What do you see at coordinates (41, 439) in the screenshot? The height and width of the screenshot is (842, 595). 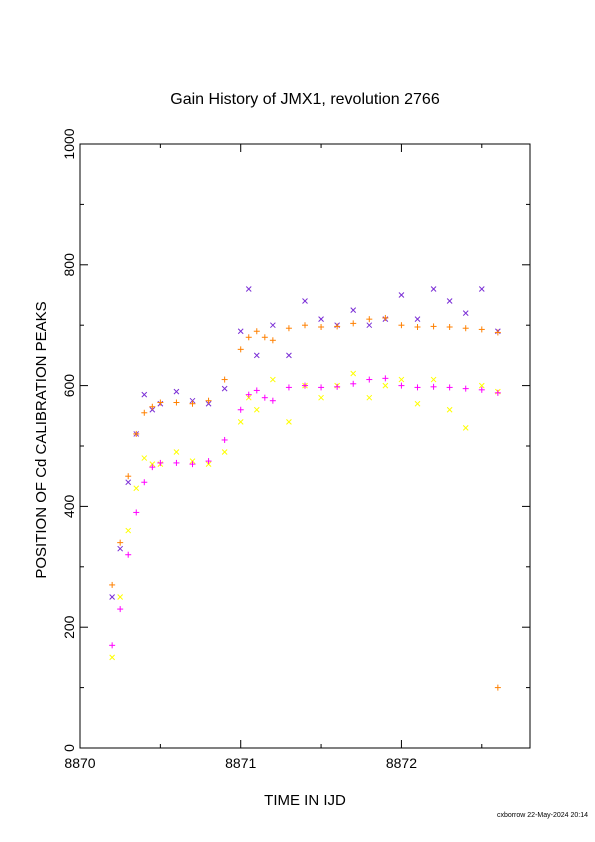 I see `y-axis-label: POSITION OF Cd CALIBRATION PEAKS` at bounding box center [41, 439].